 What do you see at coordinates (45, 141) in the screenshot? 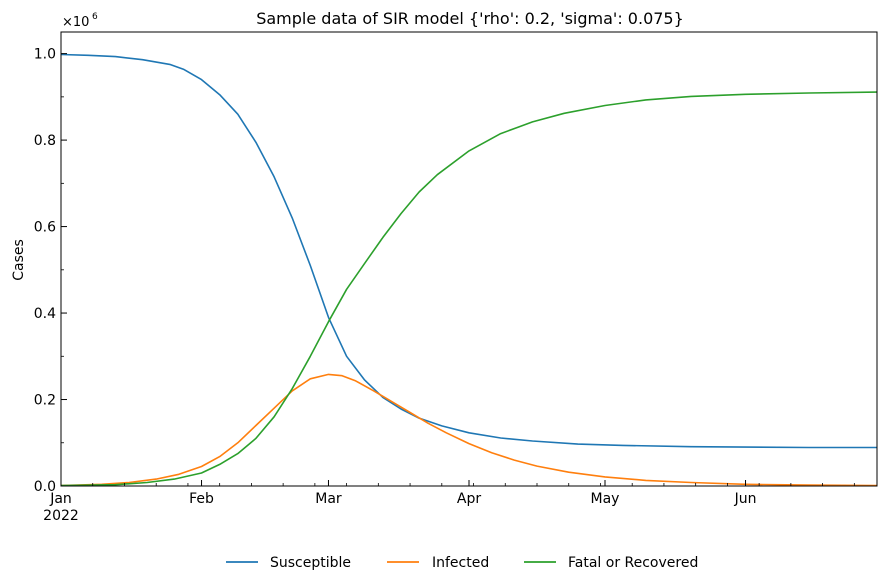
I see `y-tick-label: 0.8` at bounding box center [45, 141].